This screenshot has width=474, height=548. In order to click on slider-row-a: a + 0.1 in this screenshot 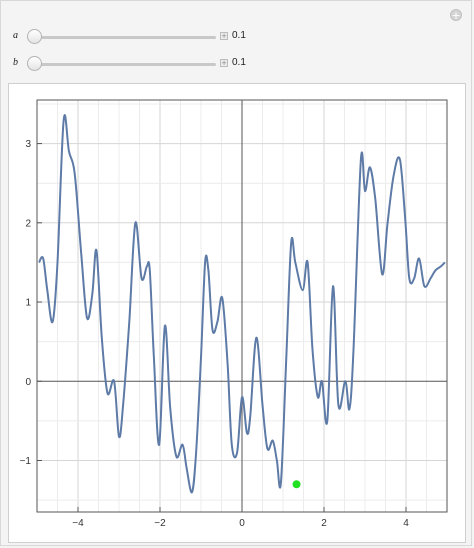, I will do `click(237, 37)`.